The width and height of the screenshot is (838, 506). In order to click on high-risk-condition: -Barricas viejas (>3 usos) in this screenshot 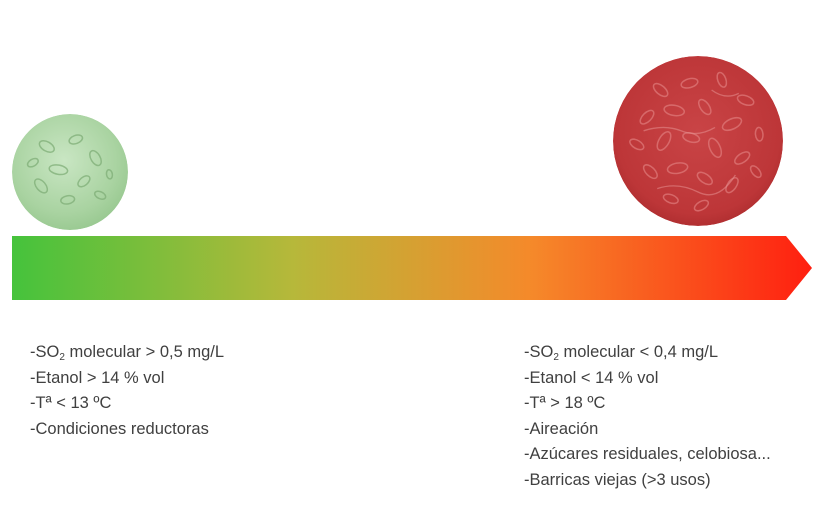, I will do `click(617, 479)`.